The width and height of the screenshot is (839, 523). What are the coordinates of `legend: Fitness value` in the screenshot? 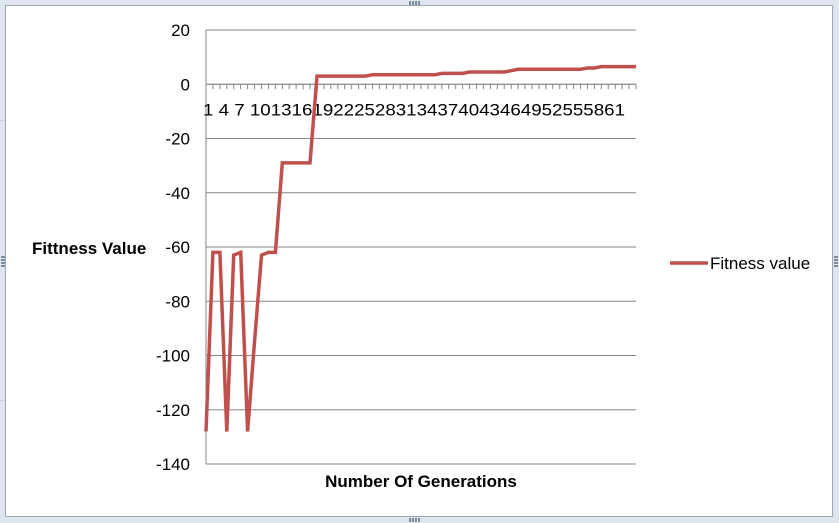 It's located at (740, 263).